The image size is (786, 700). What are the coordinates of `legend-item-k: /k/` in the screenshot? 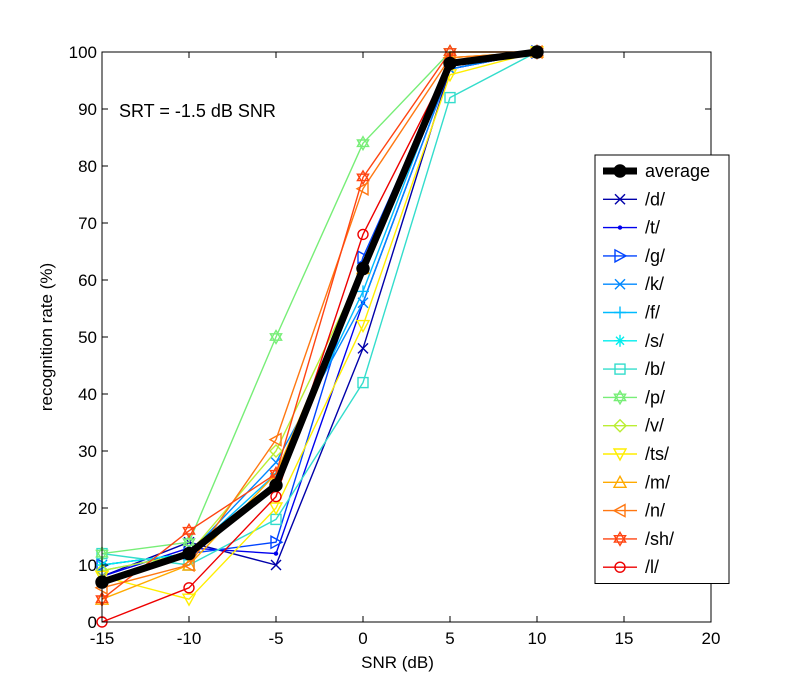 It's located at (633, 284).